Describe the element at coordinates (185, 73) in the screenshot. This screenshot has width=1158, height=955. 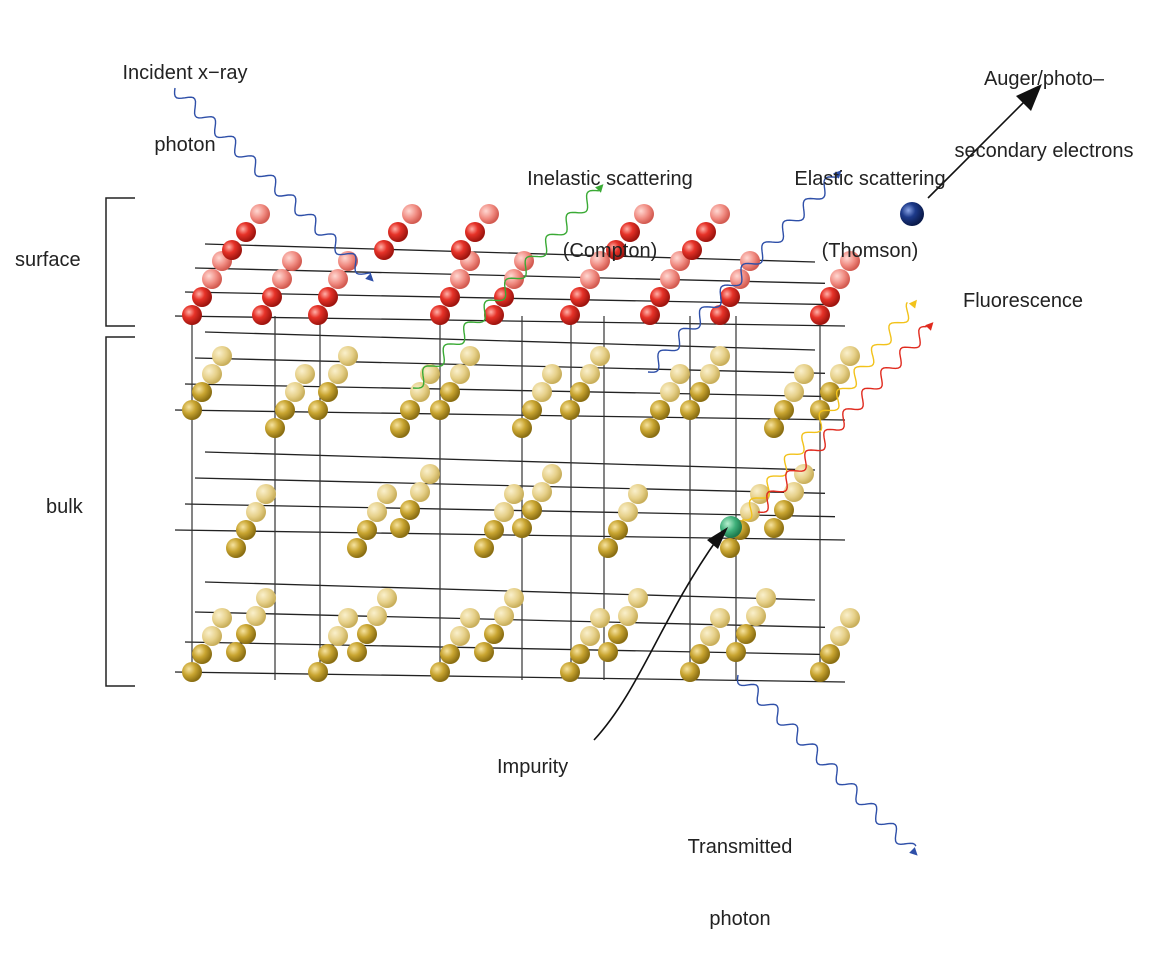
I see `incident-label-line1: Incident x−ray` at that location.